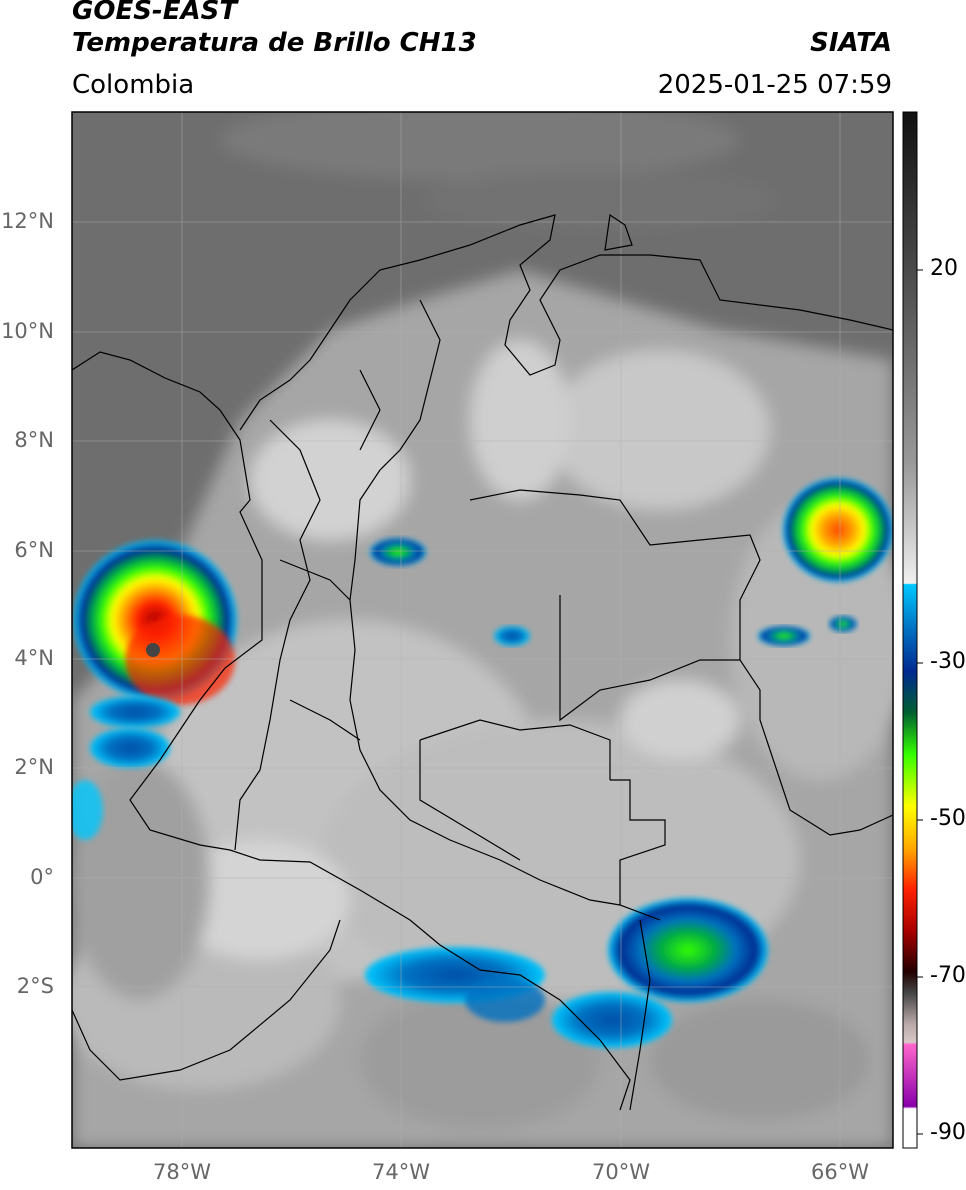 The image size is (966, 1190). What do you see at coordinates (851, 43) in the screenshot?
I see `agency-label: SIATA` at bounding box center [851, 43].